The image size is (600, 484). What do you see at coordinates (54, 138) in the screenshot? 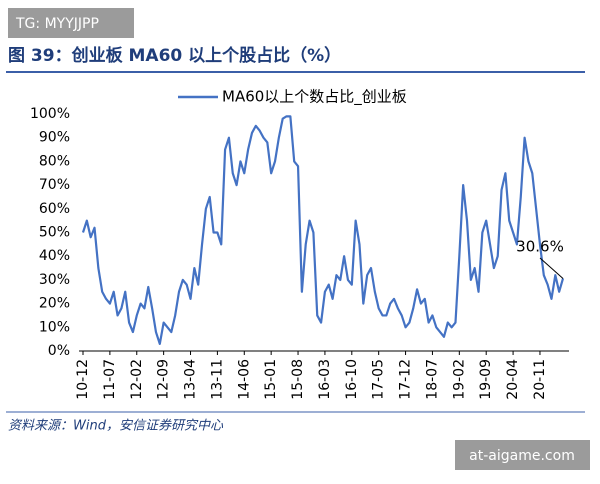
I see `y-tick-label: 90%` at bounding box center [54, 138].